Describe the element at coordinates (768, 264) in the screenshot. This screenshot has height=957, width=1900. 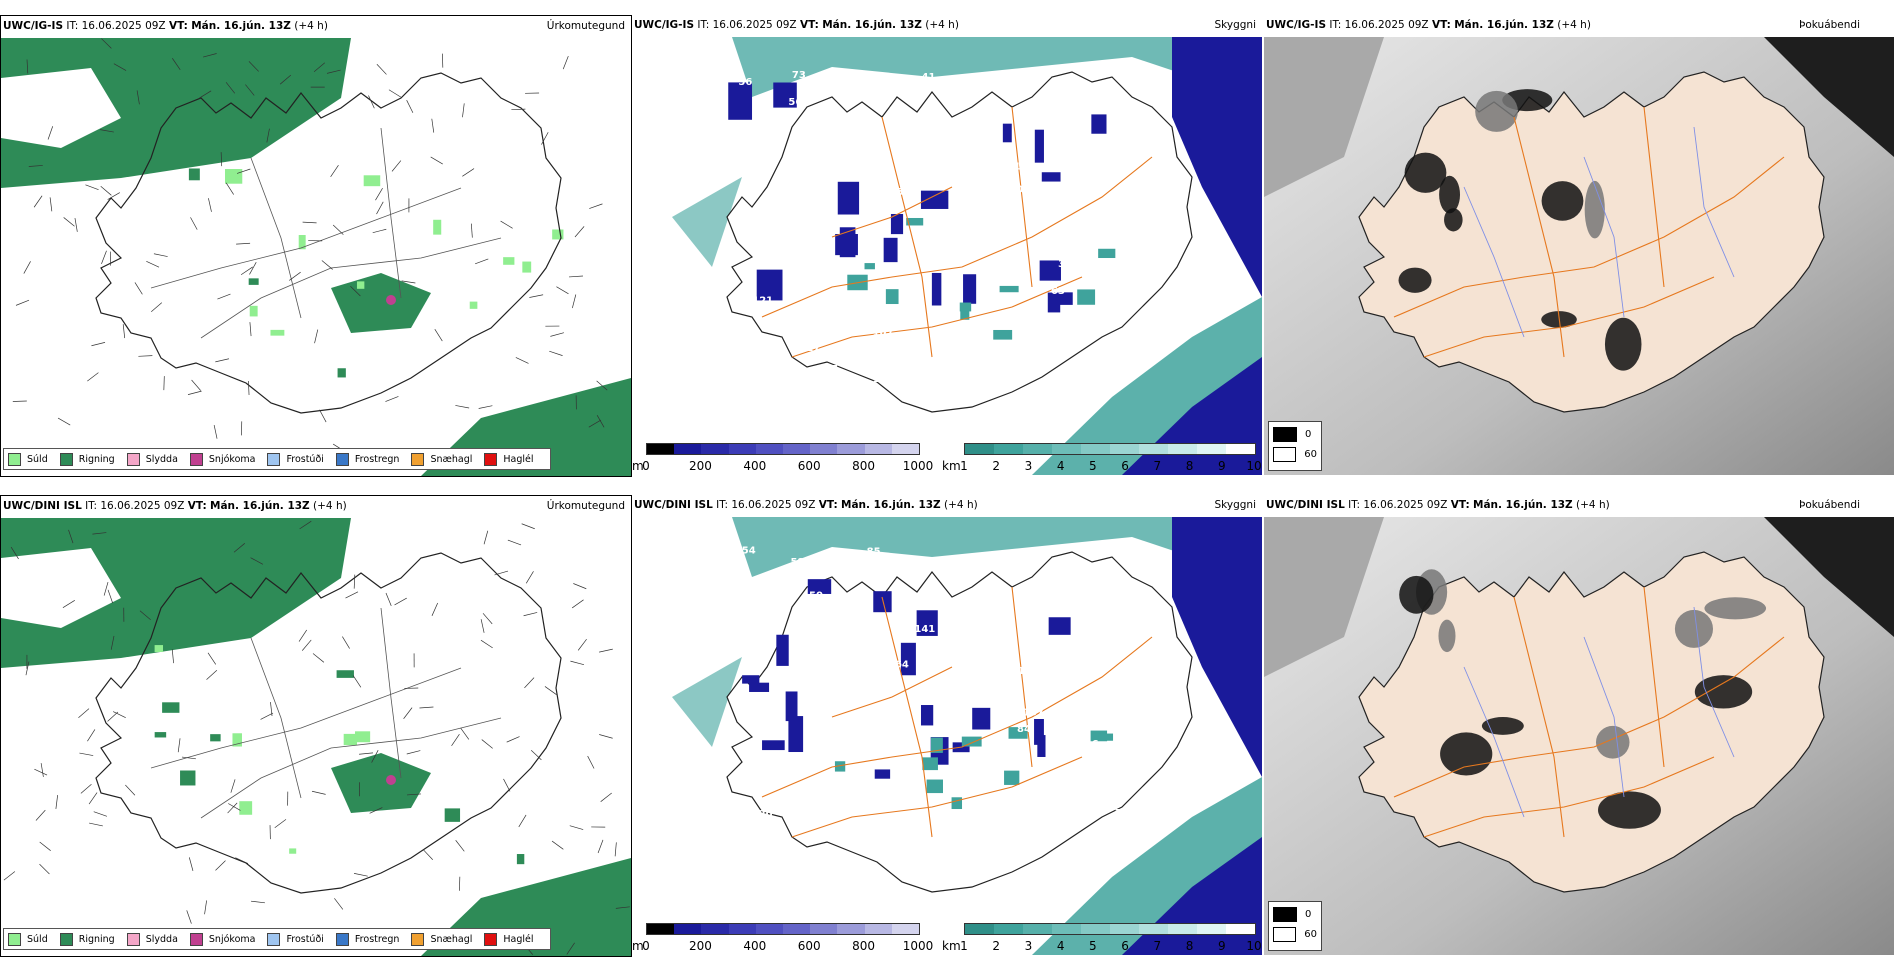
I see `cloud-base-label: 139` at that location.